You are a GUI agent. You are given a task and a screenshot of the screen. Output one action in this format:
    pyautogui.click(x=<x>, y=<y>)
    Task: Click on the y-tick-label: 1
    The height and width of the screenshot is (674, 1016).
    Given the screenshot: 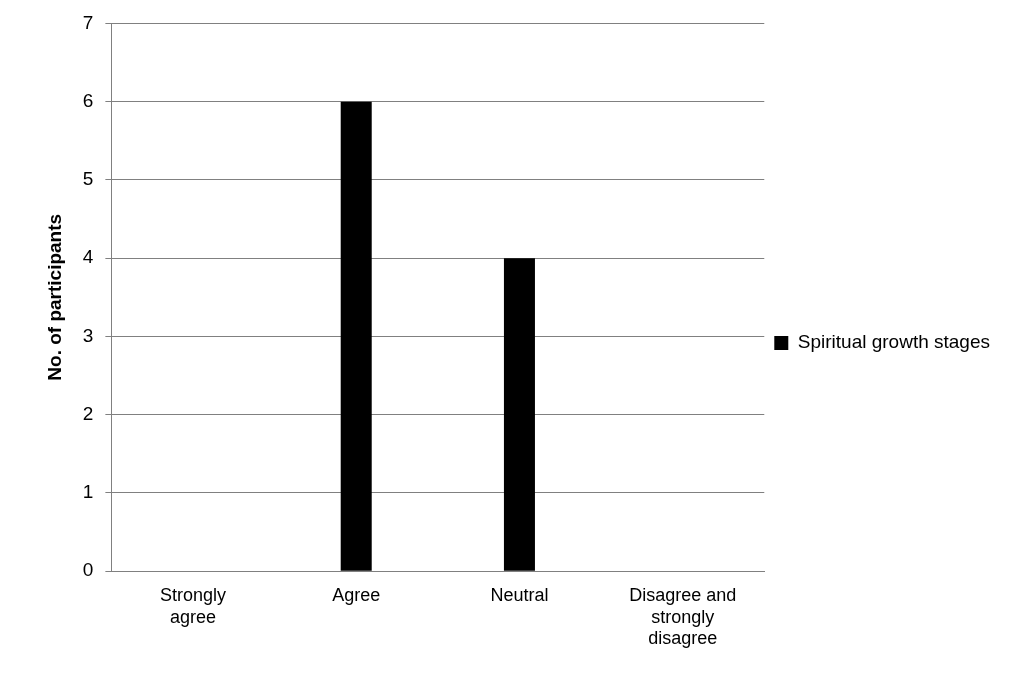 What is the action you would take?
    pyautogui.click(x=88, y=492)
    